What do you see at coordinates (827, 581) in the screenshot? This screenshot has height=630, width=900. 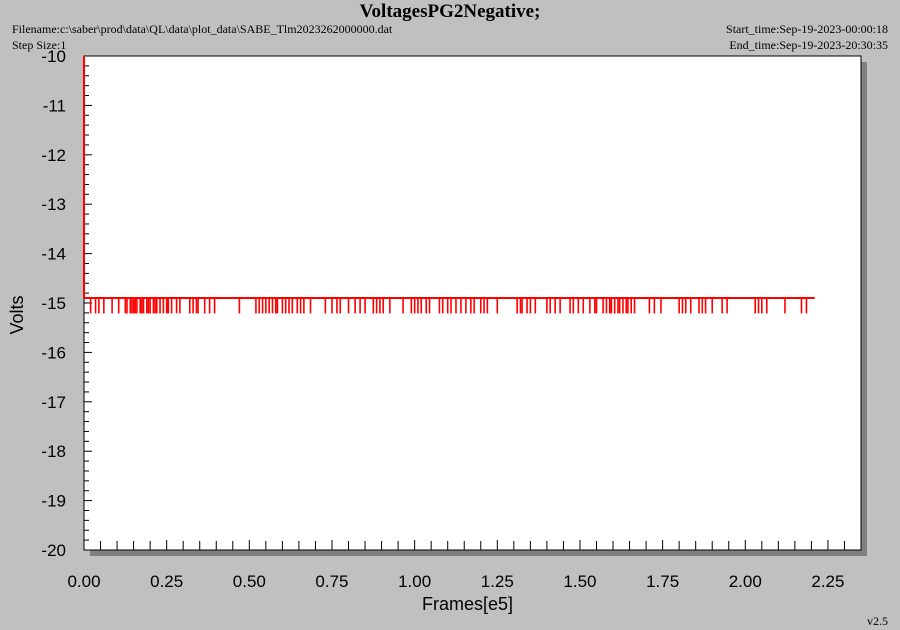 I see `x-tick-label: 2.25` at bounding box center [827, 581].